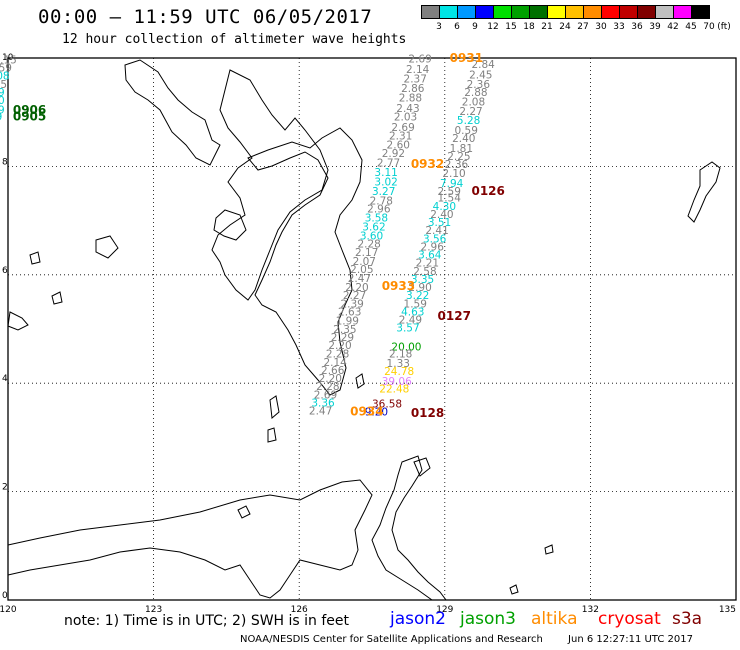  I want to click on swh-value: 1.95, so click(3, 85).